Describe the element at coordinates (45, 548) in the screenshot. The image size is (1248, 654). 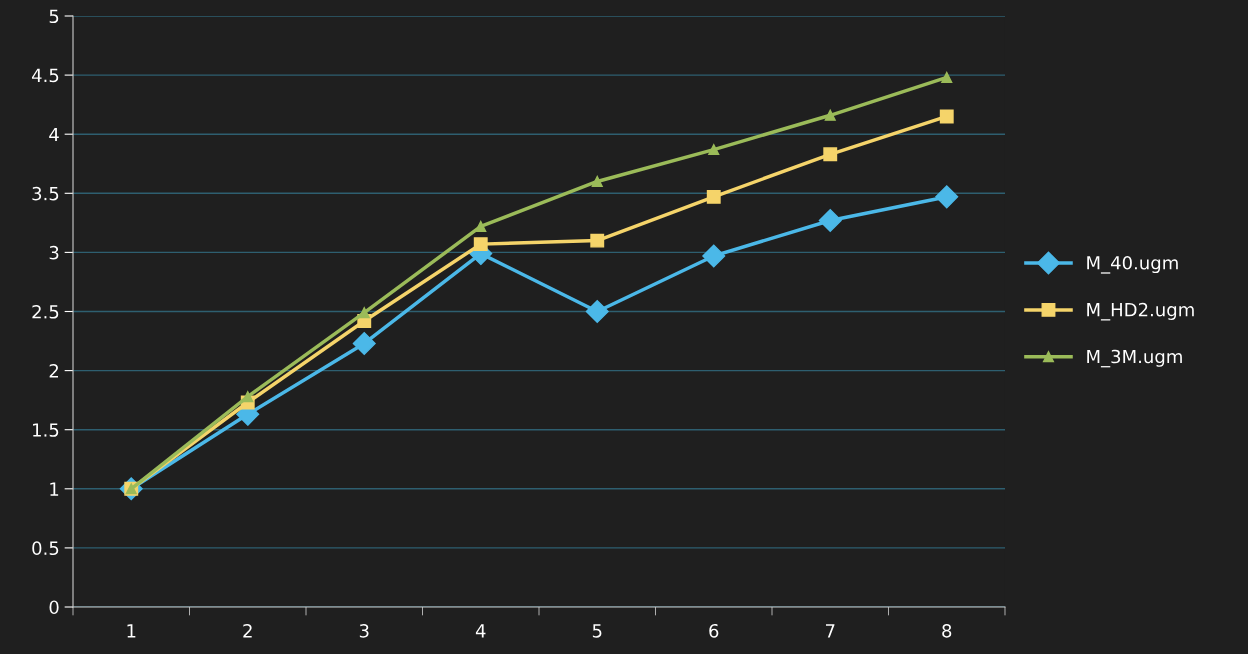
I see `y-tick-label: 0.5` at that location.